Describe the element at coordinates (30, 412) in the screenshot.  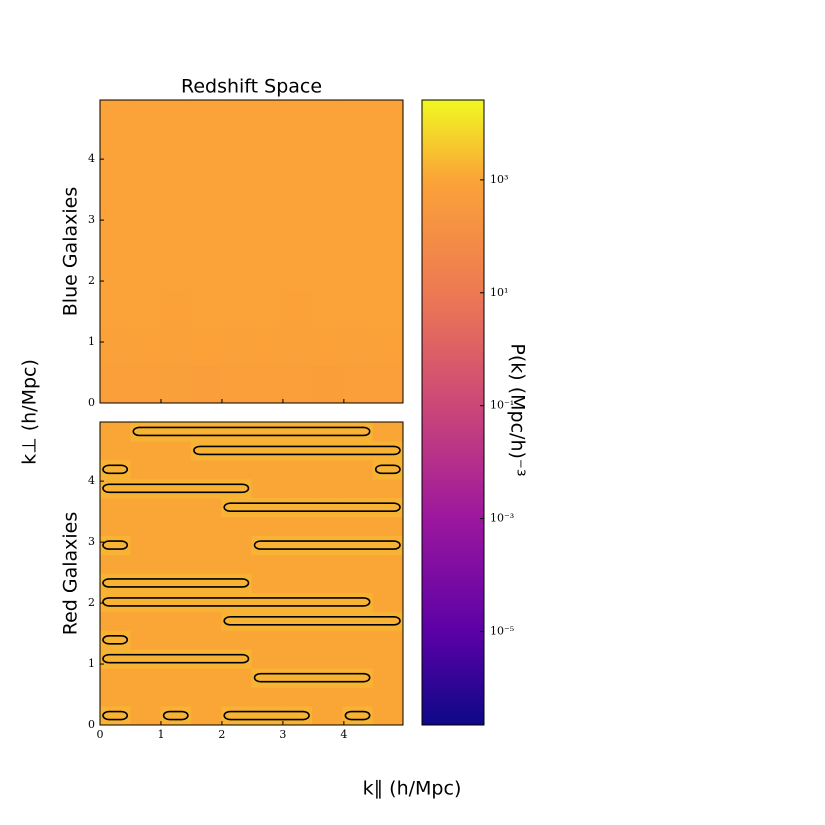
I see `y-axis-label: k⊥ (h/Mpc)` at that location.